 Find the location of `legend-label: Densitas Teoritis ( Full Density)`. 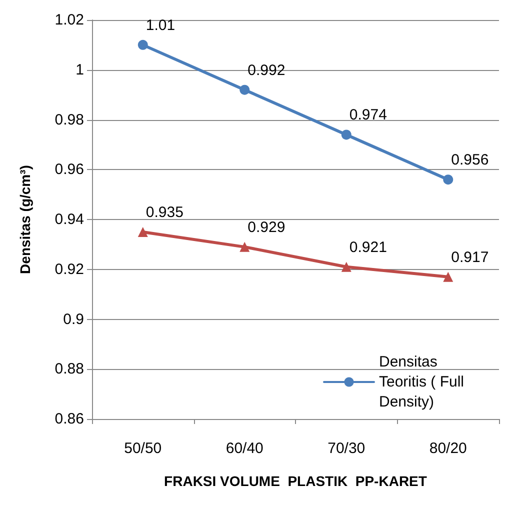

legend-label: Densitas Teoritis ( Full Density) is located at coordinates (423, 382).